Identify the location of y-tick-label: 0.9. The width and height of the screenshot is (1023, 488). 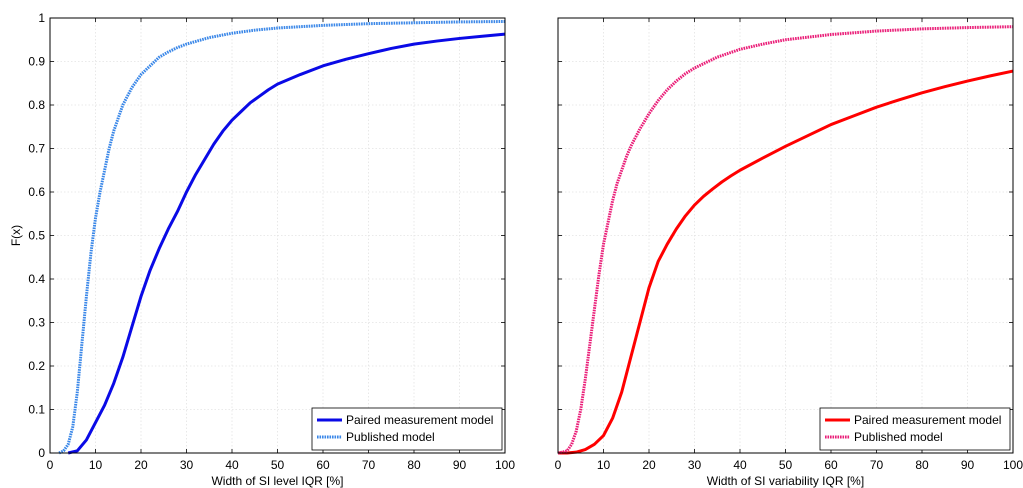
(36, 62).